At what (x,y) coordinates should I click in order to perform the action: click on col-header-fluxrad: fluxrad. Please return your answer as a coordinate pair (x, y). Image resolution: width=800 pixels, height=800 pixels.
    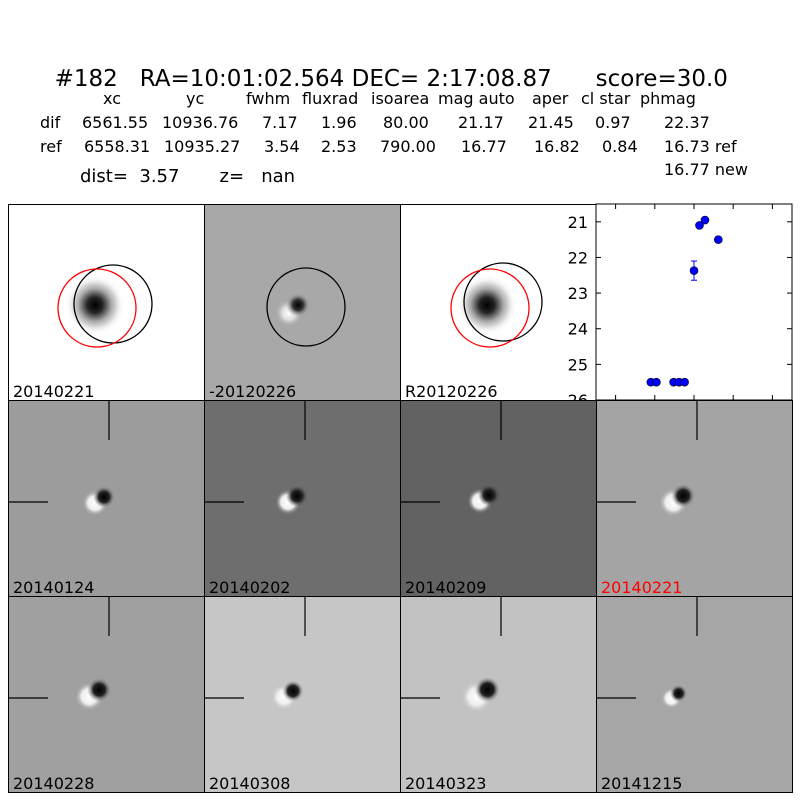
    Looking at the image, I should click on (330, 98).